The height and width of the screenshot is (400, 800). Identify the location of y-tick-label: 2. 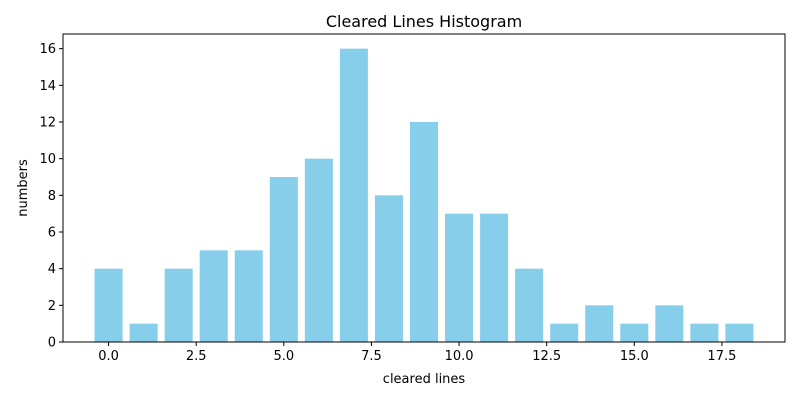
(52, 306).